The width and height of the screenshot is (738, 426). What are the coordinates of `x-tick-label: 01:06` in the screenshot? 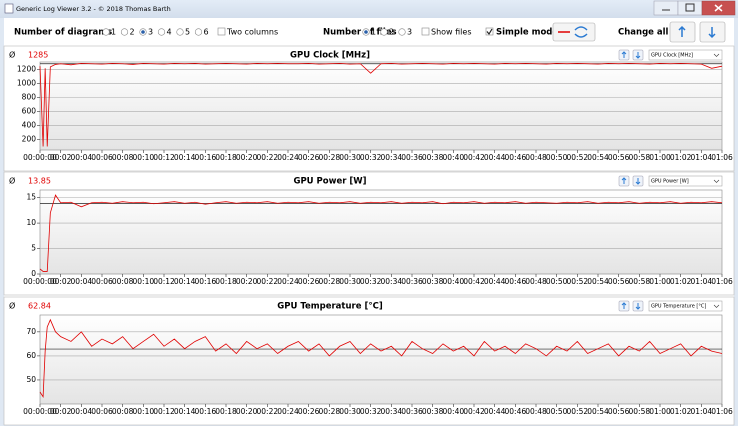 It's located at (722, 411).